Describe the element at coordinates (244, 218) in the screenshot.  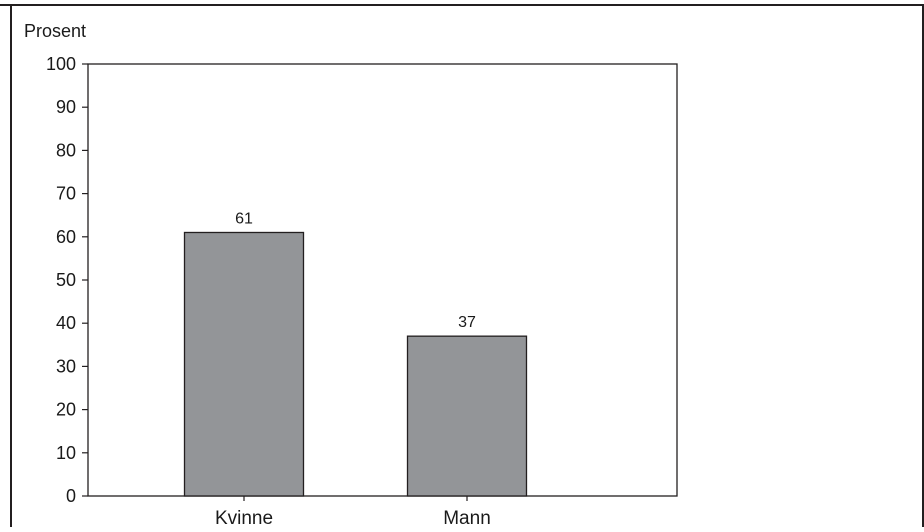
I see `bar-value-label: 61` at that location.